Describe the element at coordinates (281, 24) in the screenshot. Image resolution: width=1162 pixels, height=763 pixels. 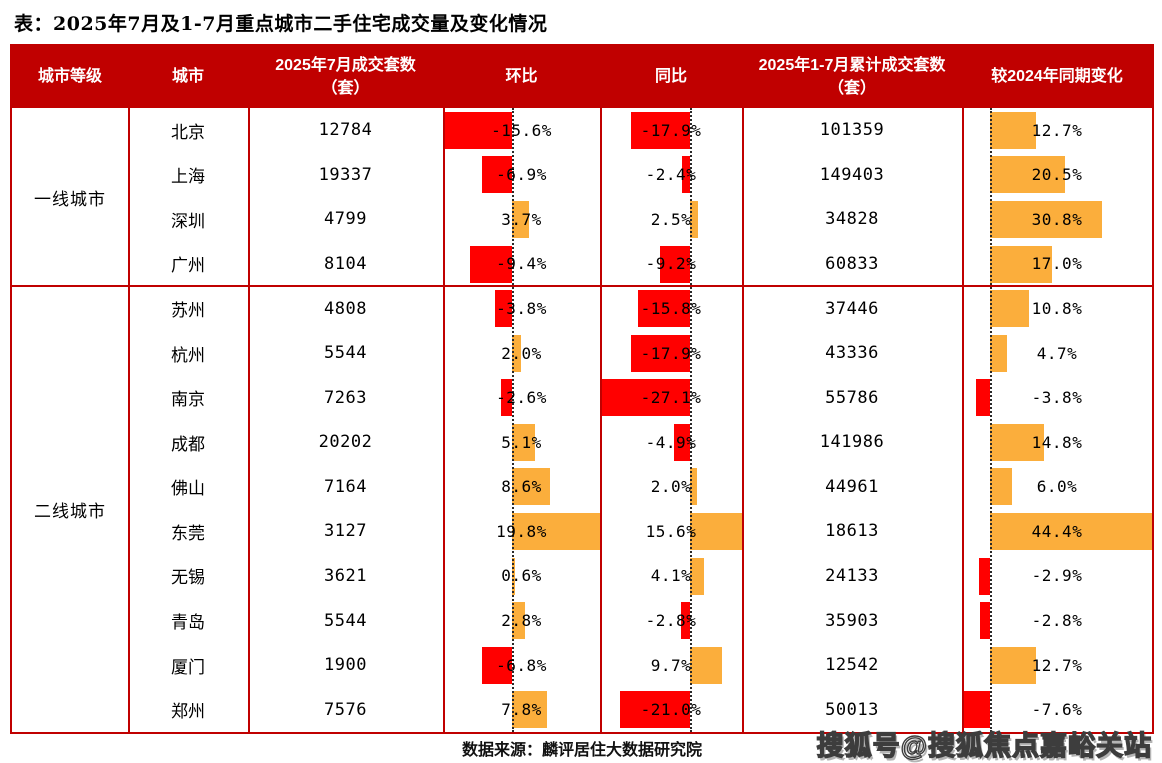
I see `table-title: 表：2025年7月及1-7月重点城市二手住宅成交量及变化情况` at that location.